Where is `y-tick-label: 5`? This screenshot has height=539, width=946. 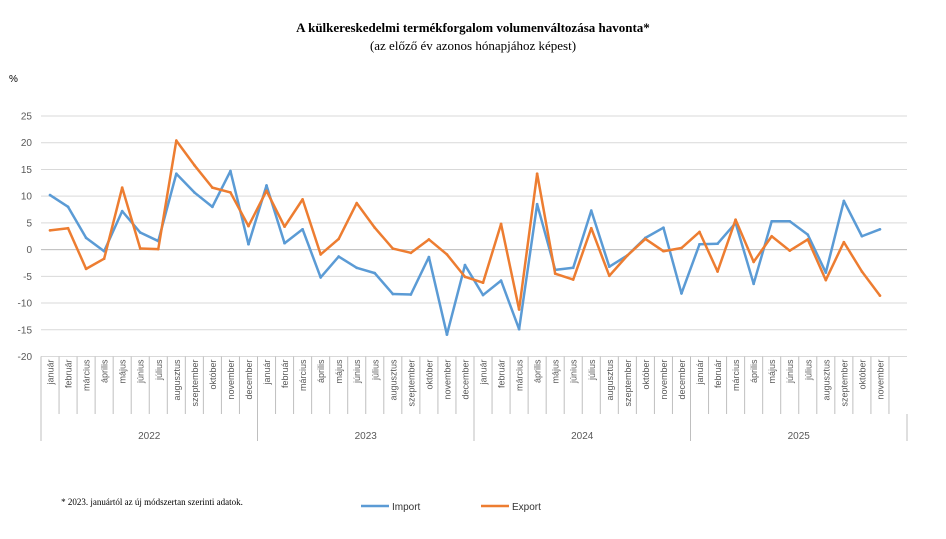 y-tick-label: 5 is located at coordinates (29, 223).